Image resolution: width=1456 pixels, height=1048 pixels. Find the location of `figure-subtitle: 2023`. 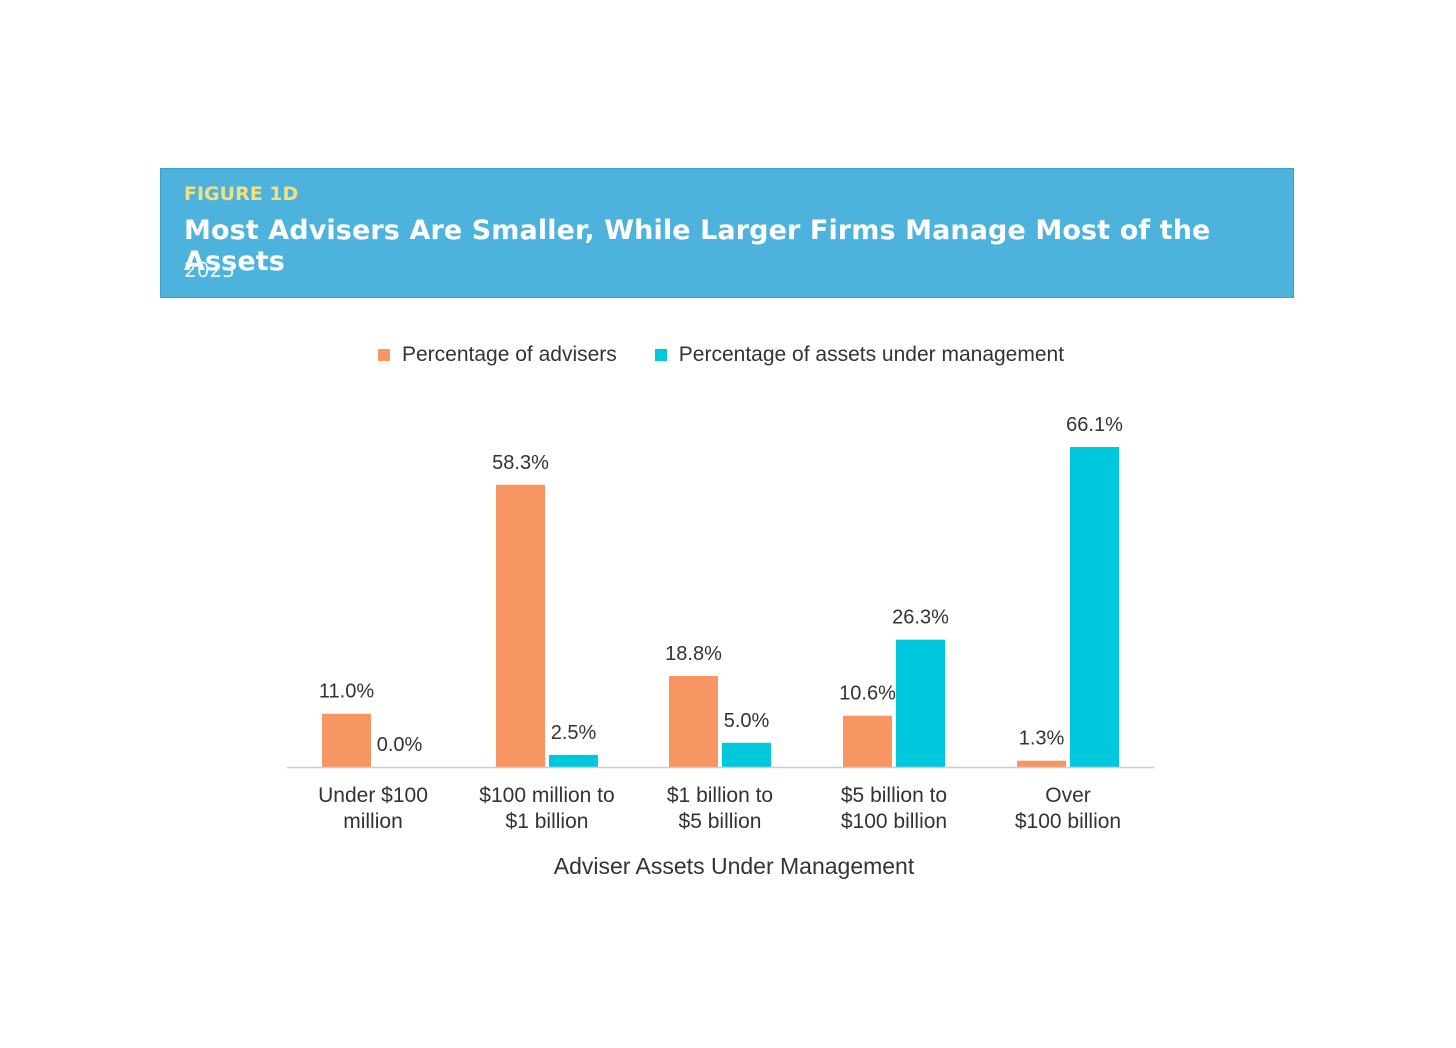

figure-subtitle: 2023 is located at coordinates (209, 270).